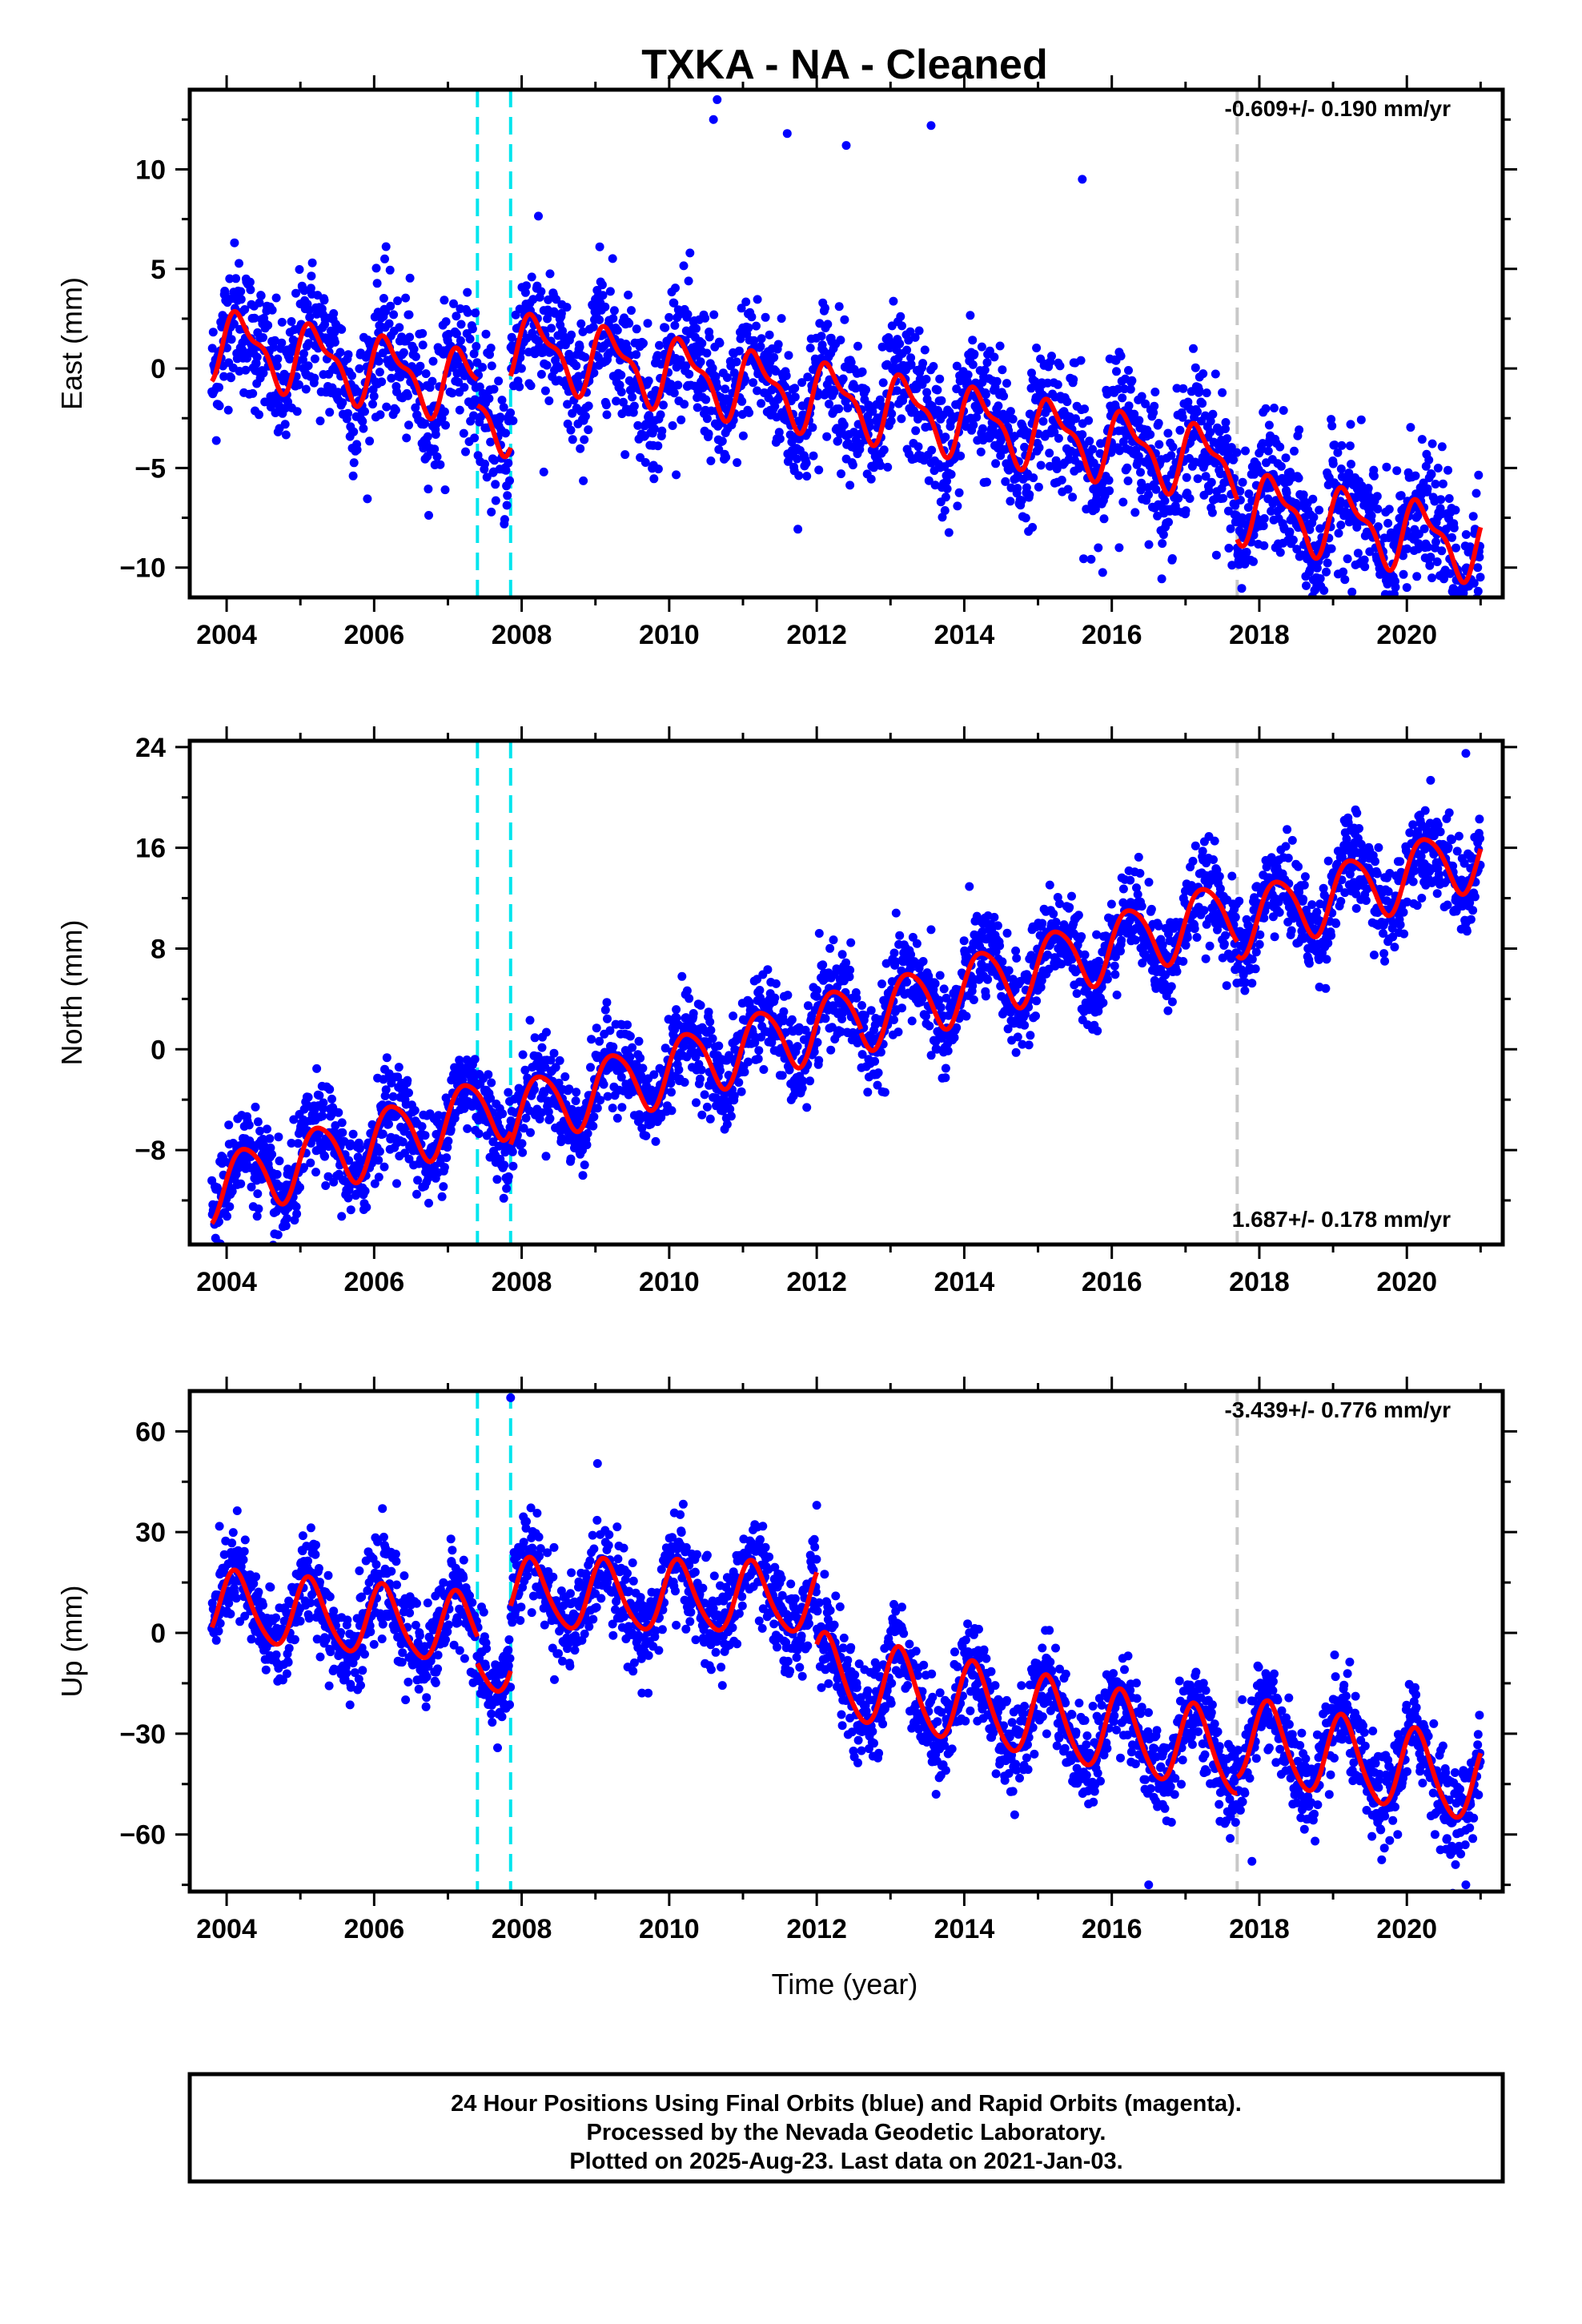 Image resolution: width=1582 pixels, height=2324 pixels. Describe the element at coordinates (1337, 108) in the screenshot. I see `east-velocity-label: -0.609+/- 0.190 mm/yr` at that location.